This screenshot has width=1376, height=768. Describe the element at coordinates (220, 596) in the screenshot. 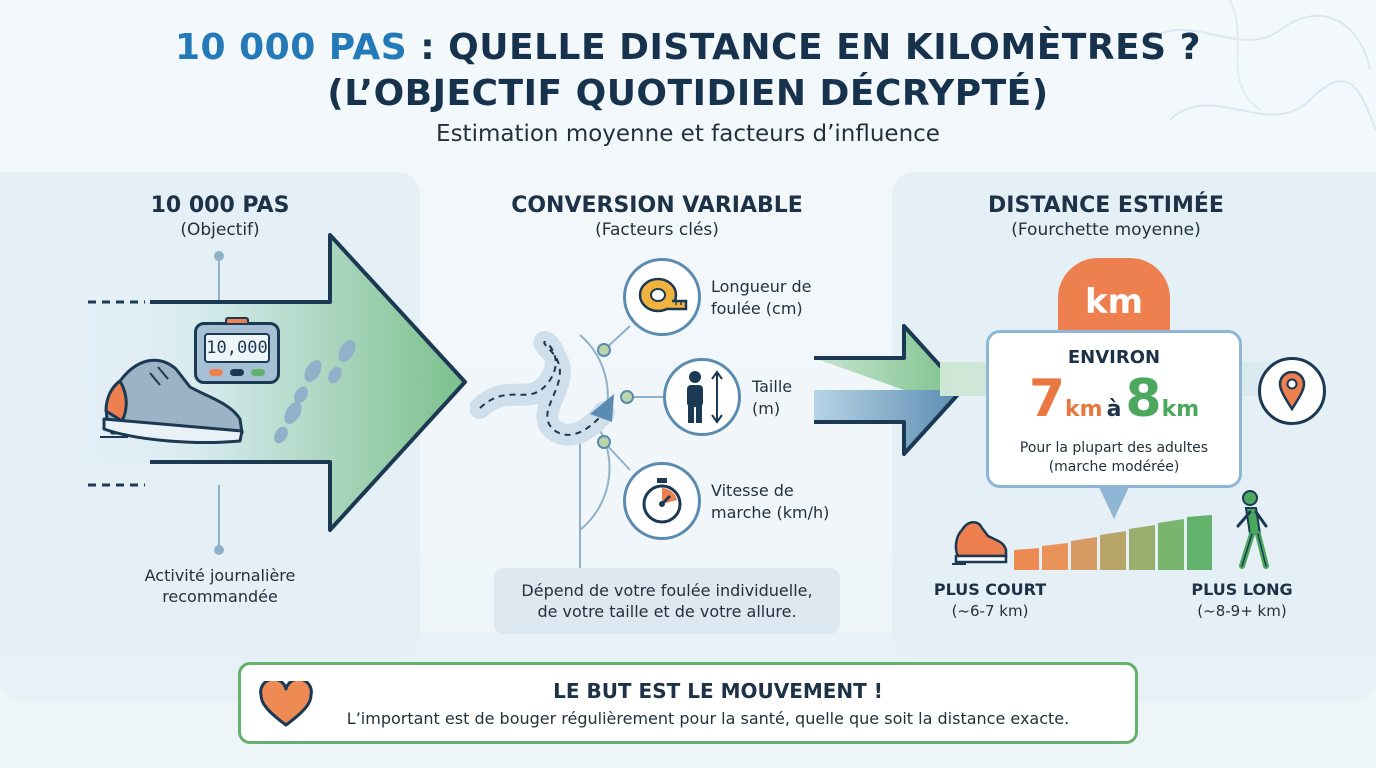

I see `left-caption-line2: recommandée` at that location.